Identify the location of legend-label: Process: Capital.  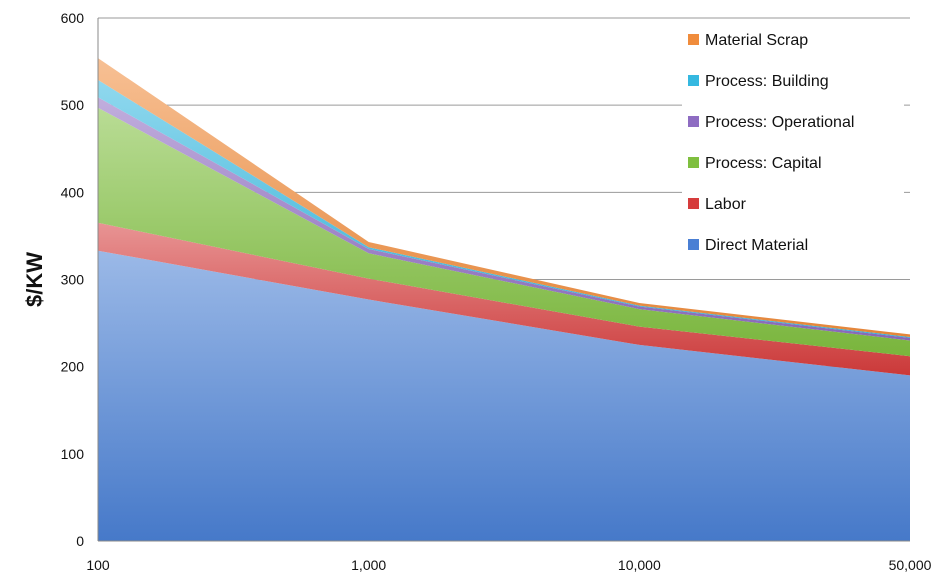
(763, 163).